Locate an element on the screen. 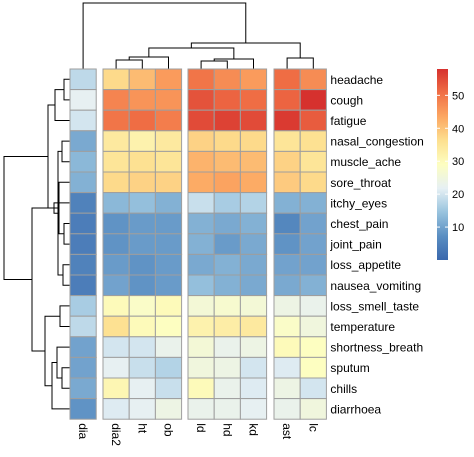 The height and width of the screenshot is (457, 474). heatmap-cell-joint_pain-hd is located at coordinates (227, 244).